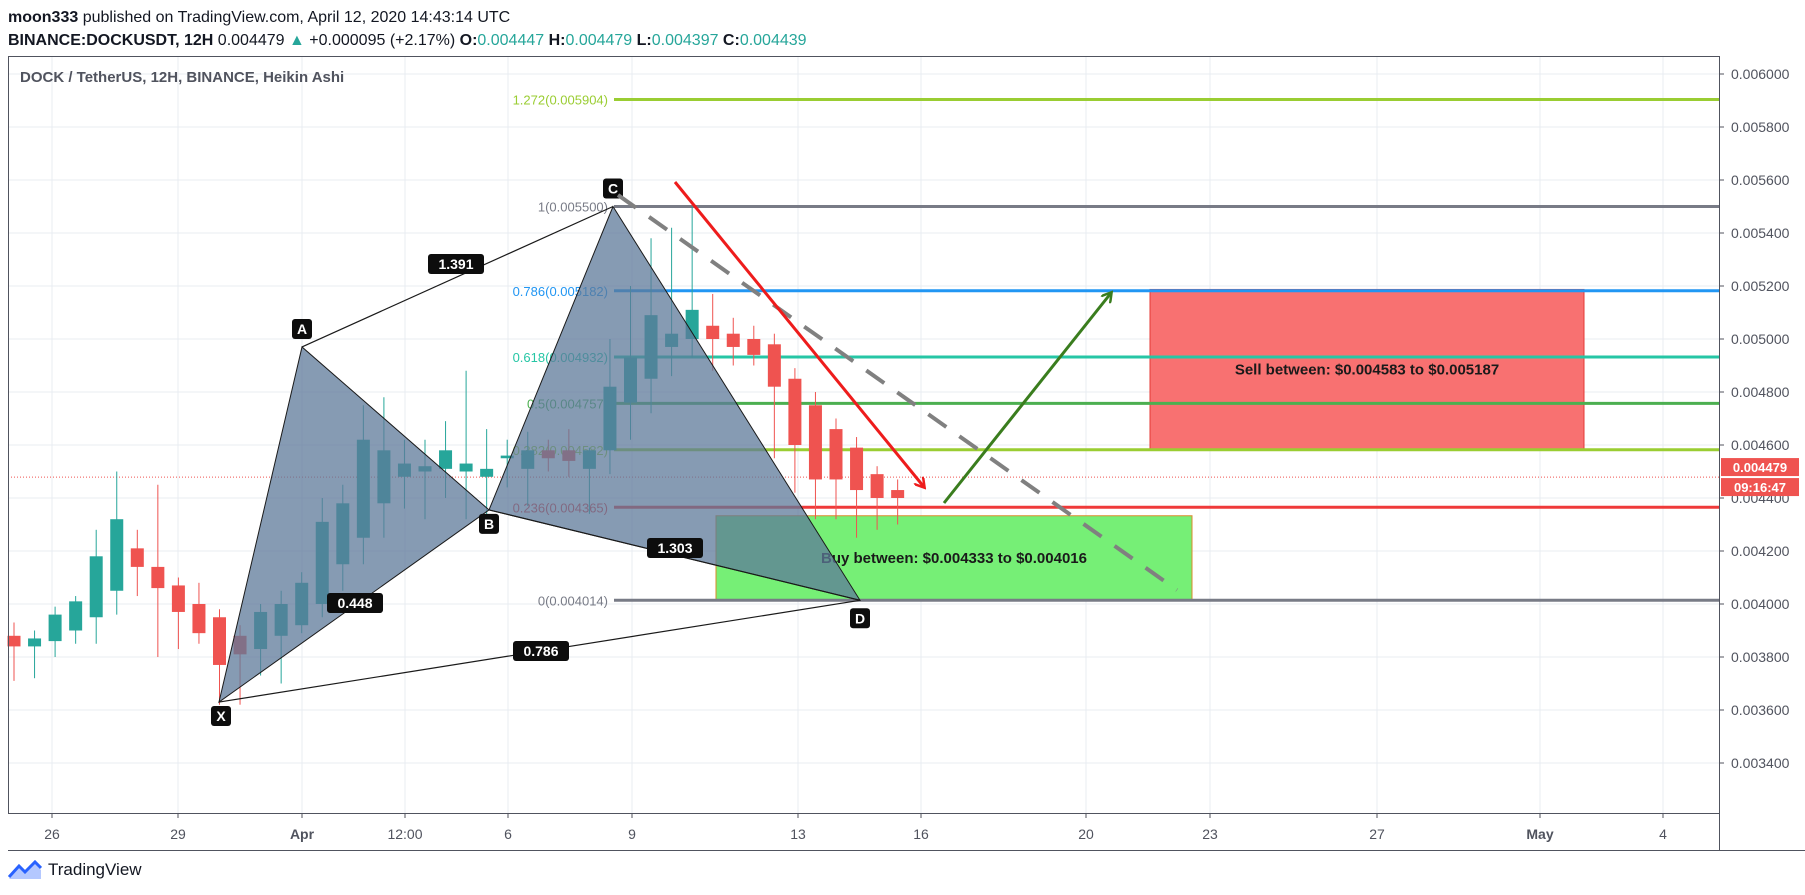  I want to click on buy-zone-label: Buy between: $0.004333 to $0.004016, so click(954, 558).